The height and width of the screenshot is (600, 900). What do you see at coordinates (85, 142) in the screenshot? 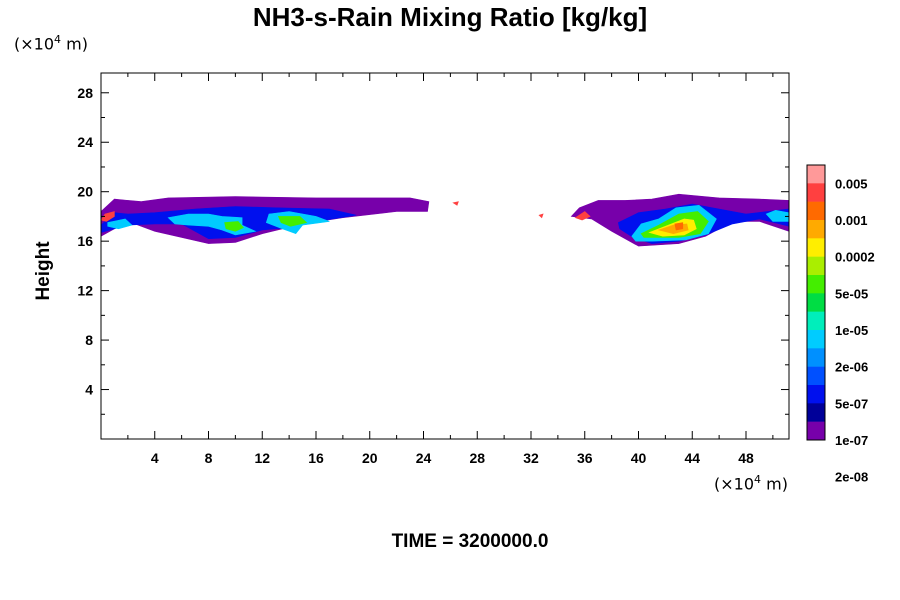
I see `y-tick-label: 24` at bounding box center [85, 142].